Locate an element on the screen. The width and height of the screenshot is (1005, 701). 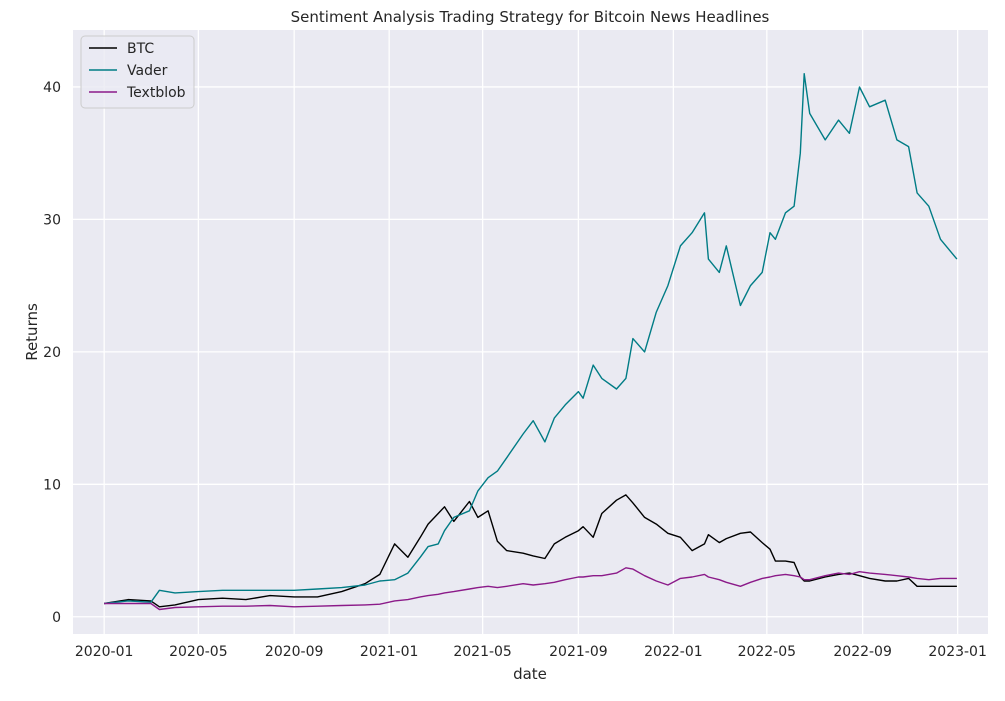
x-tick-label: 2020-09 is located at coordinates (294, 652).